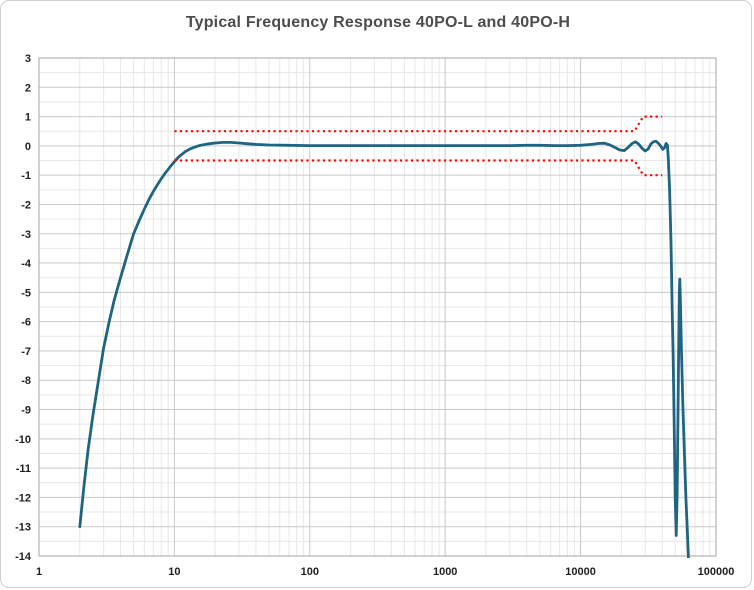 The image size is (754, 590). What do you see at coordinates (28, 88) in the screenshot?
I see `y-axis-tick-label: 2` at bounding box center [28, 88].